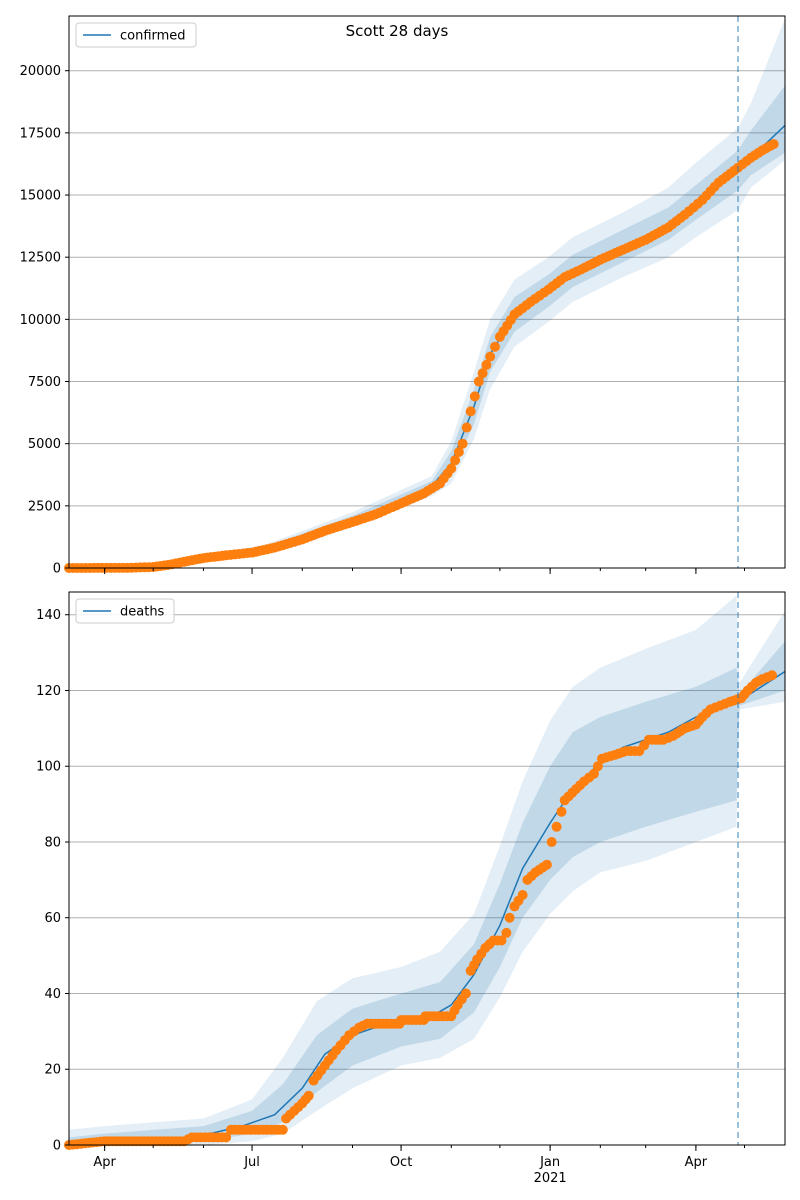  I want to click on panel1-ytick-label: 40, so click(52, 994).